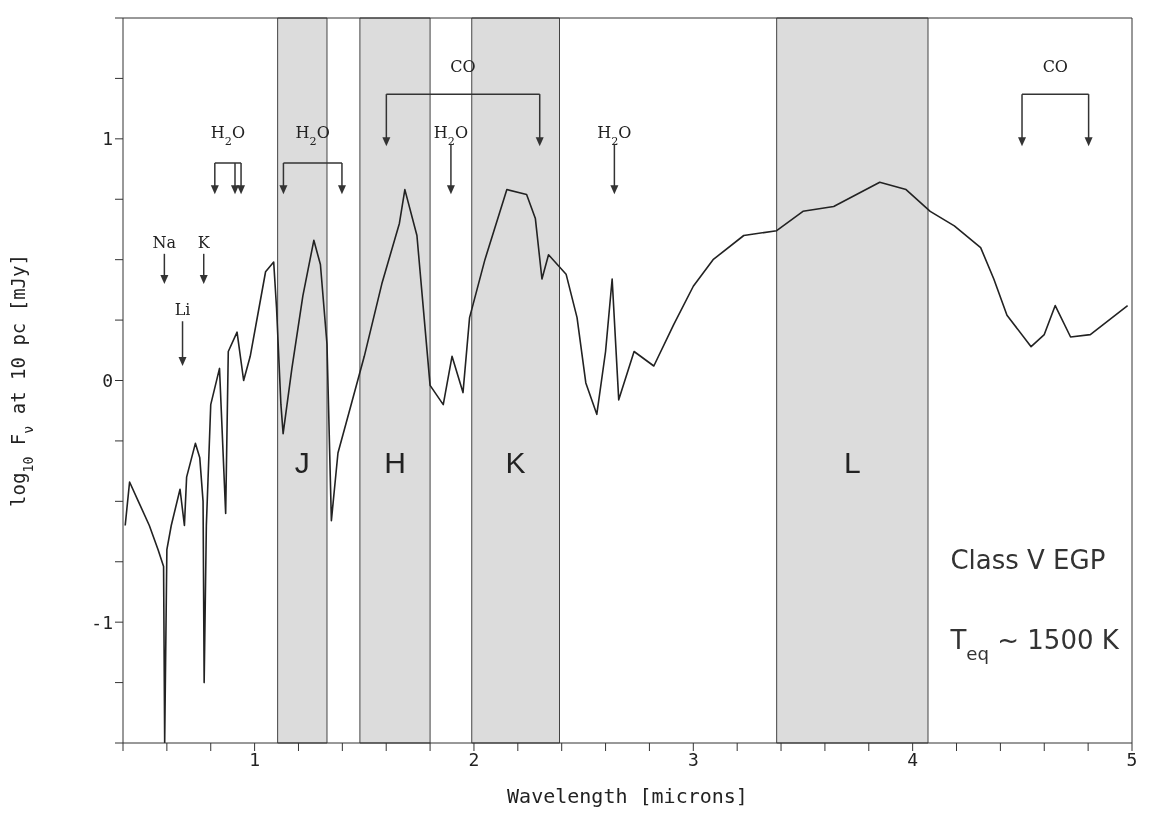 The width and height of the screenshot is (1154, 831). What do you see at coordinates (102, 622) in the screenshot?
I see `y-tick-label: -1` at bounding box center [102, 622].